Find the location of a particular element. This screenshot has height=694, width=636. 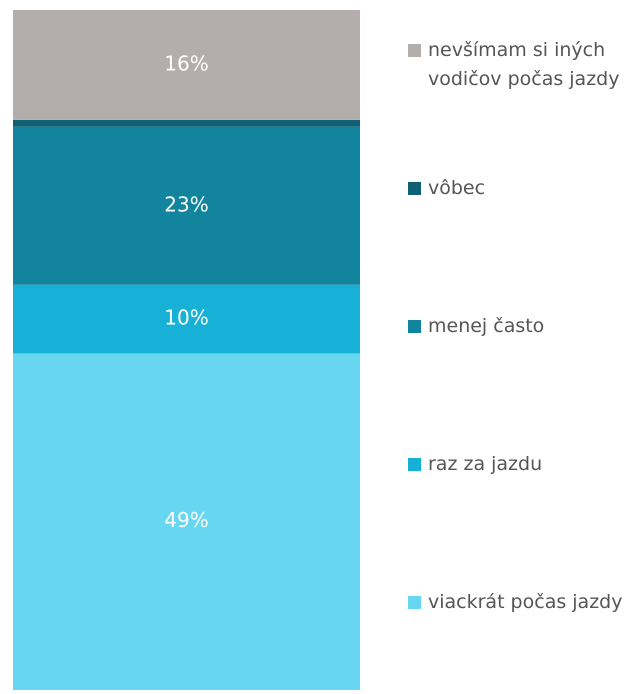

legend-item: raz za jazdu is located at coordinates (519, 464).